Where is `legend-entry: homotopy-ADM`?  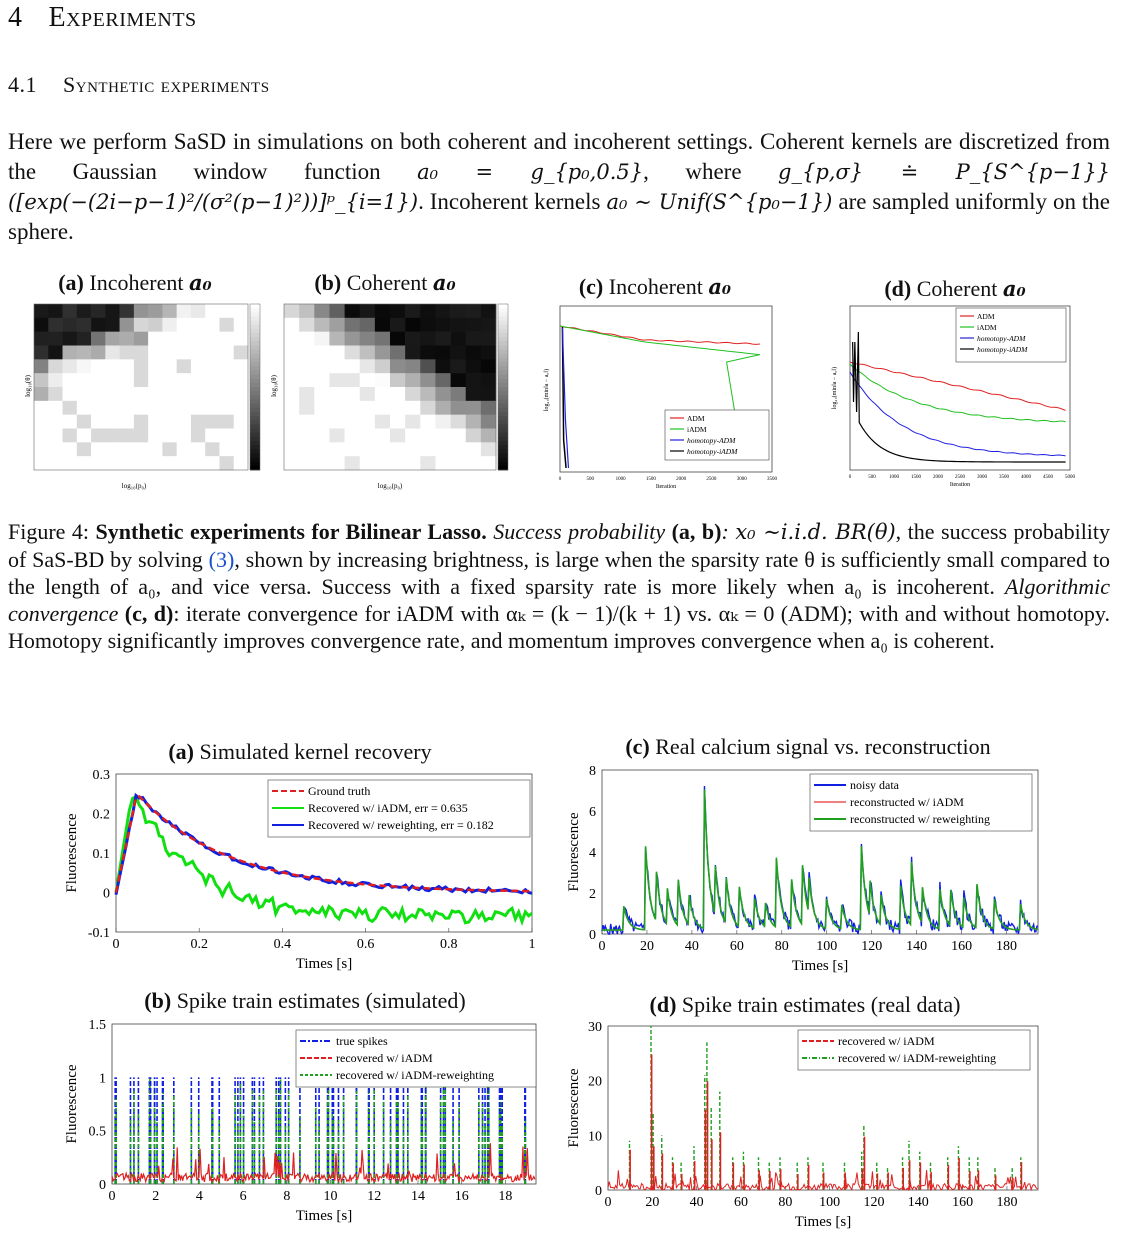 legend-entry: homotopy-ADM is located at coordinates (1001, 338).